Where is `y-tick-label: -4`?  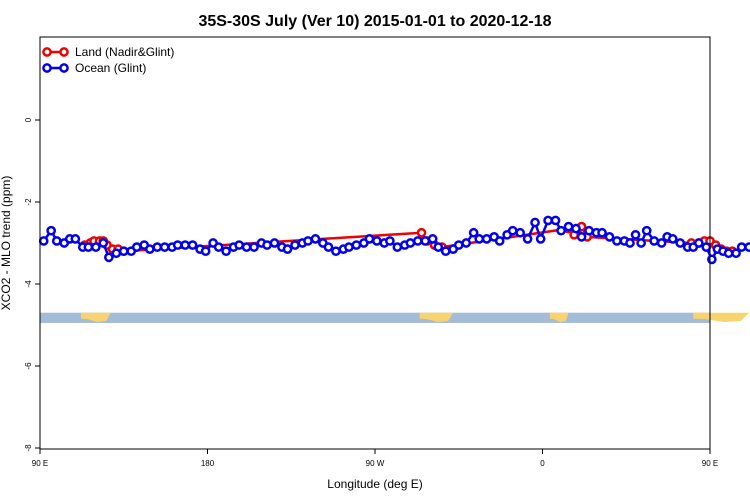
y-tick-label: -4 is located at coordinates (28, 284).